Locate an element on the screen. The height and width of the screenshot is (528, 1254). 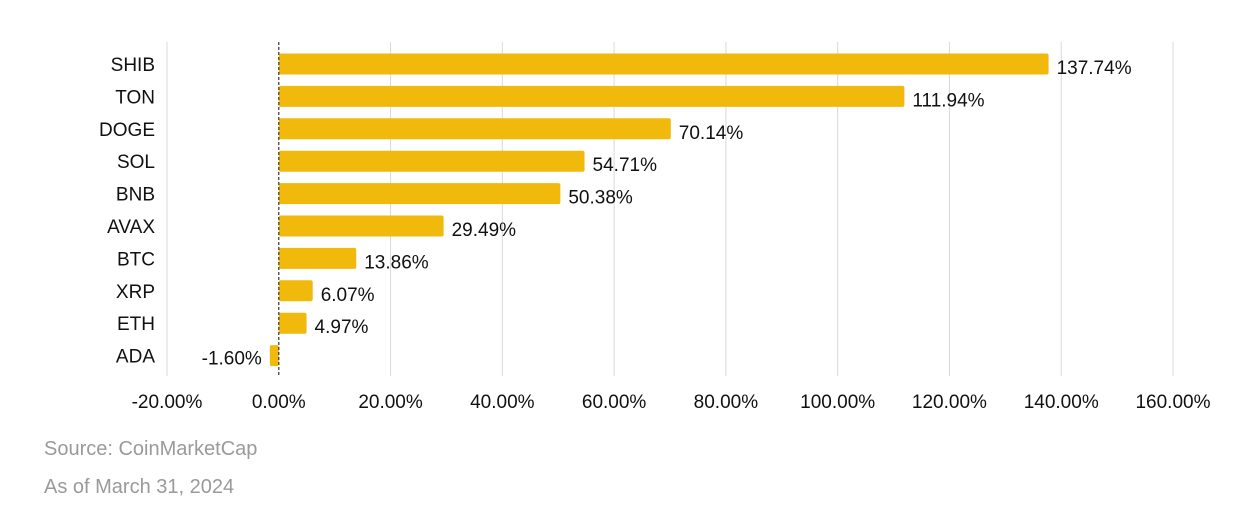
x-tick-label: 100.00% is located at coordinates (837, 402).